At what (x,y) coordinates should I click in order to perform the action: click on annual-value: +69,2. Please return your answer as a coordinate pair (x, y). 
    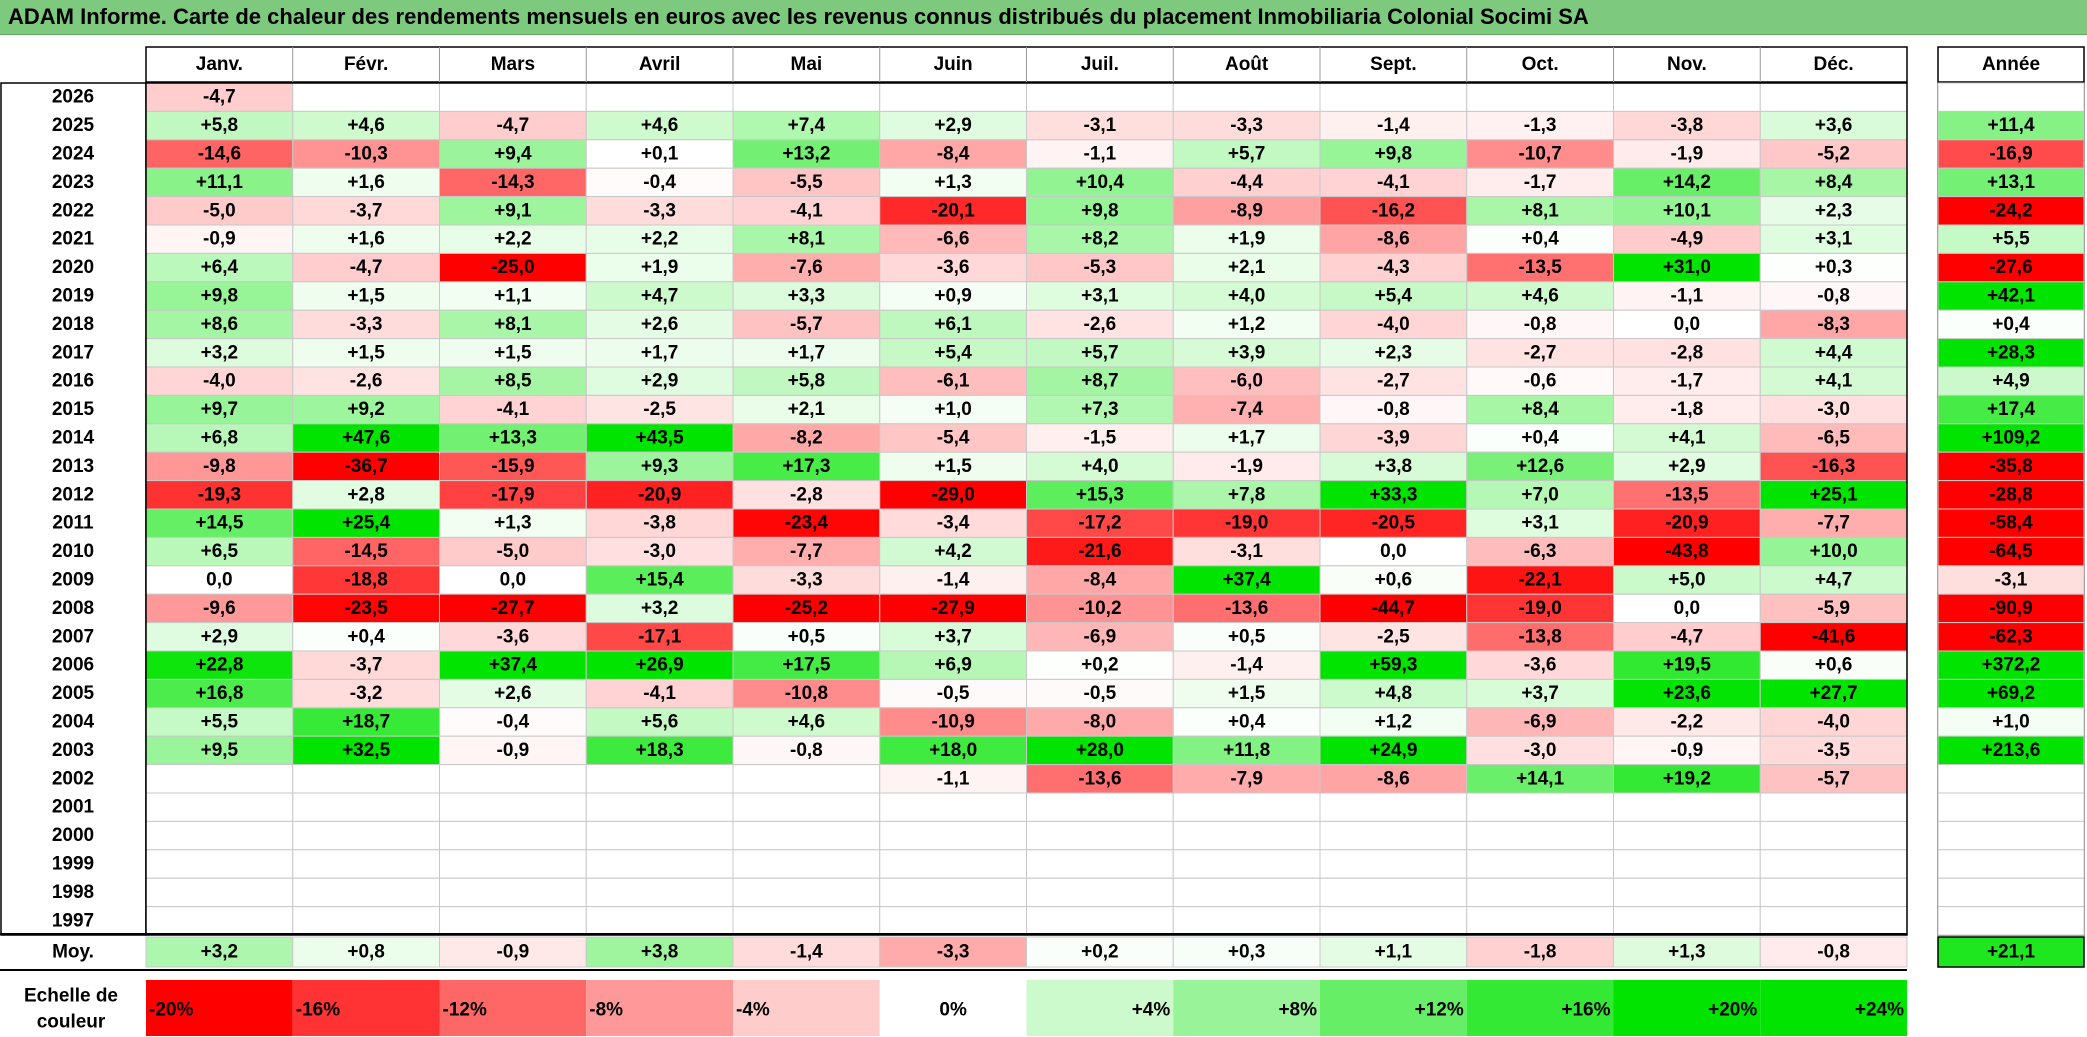
    Looking at the image, I should click on (2011, 693).